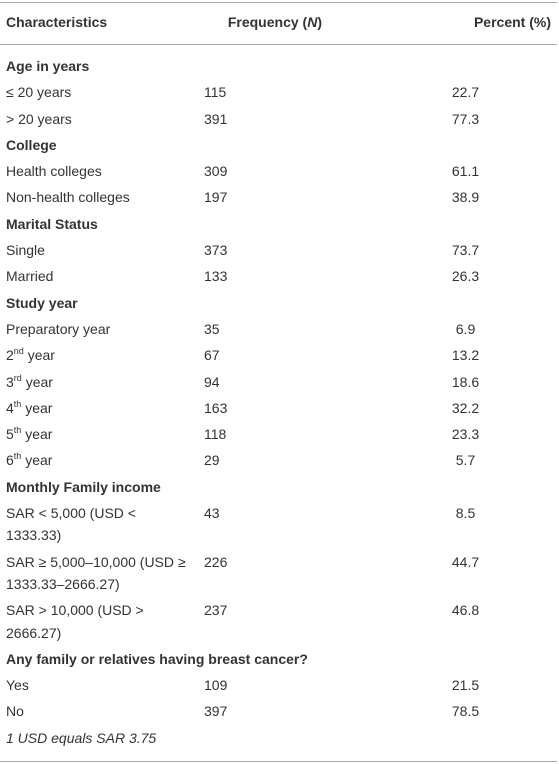 The width and height of the screenshot is (559, 764). I want to click on label-part: 3, so click(10, 381).